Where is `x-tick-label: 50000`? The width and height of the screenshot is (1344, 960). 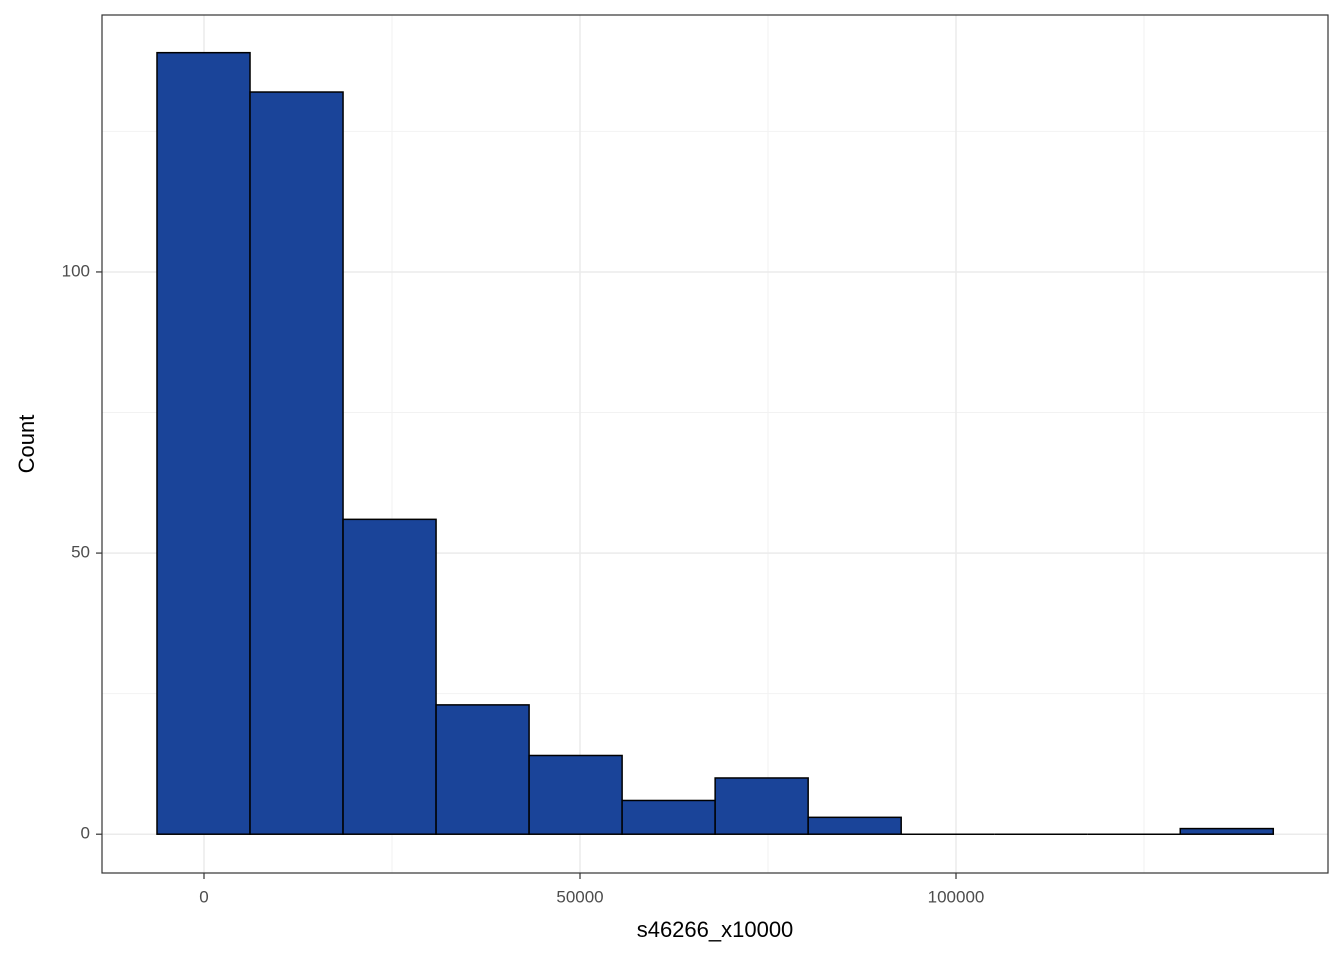
x-tick-label: 50000 is located at coordinates (579, 896).